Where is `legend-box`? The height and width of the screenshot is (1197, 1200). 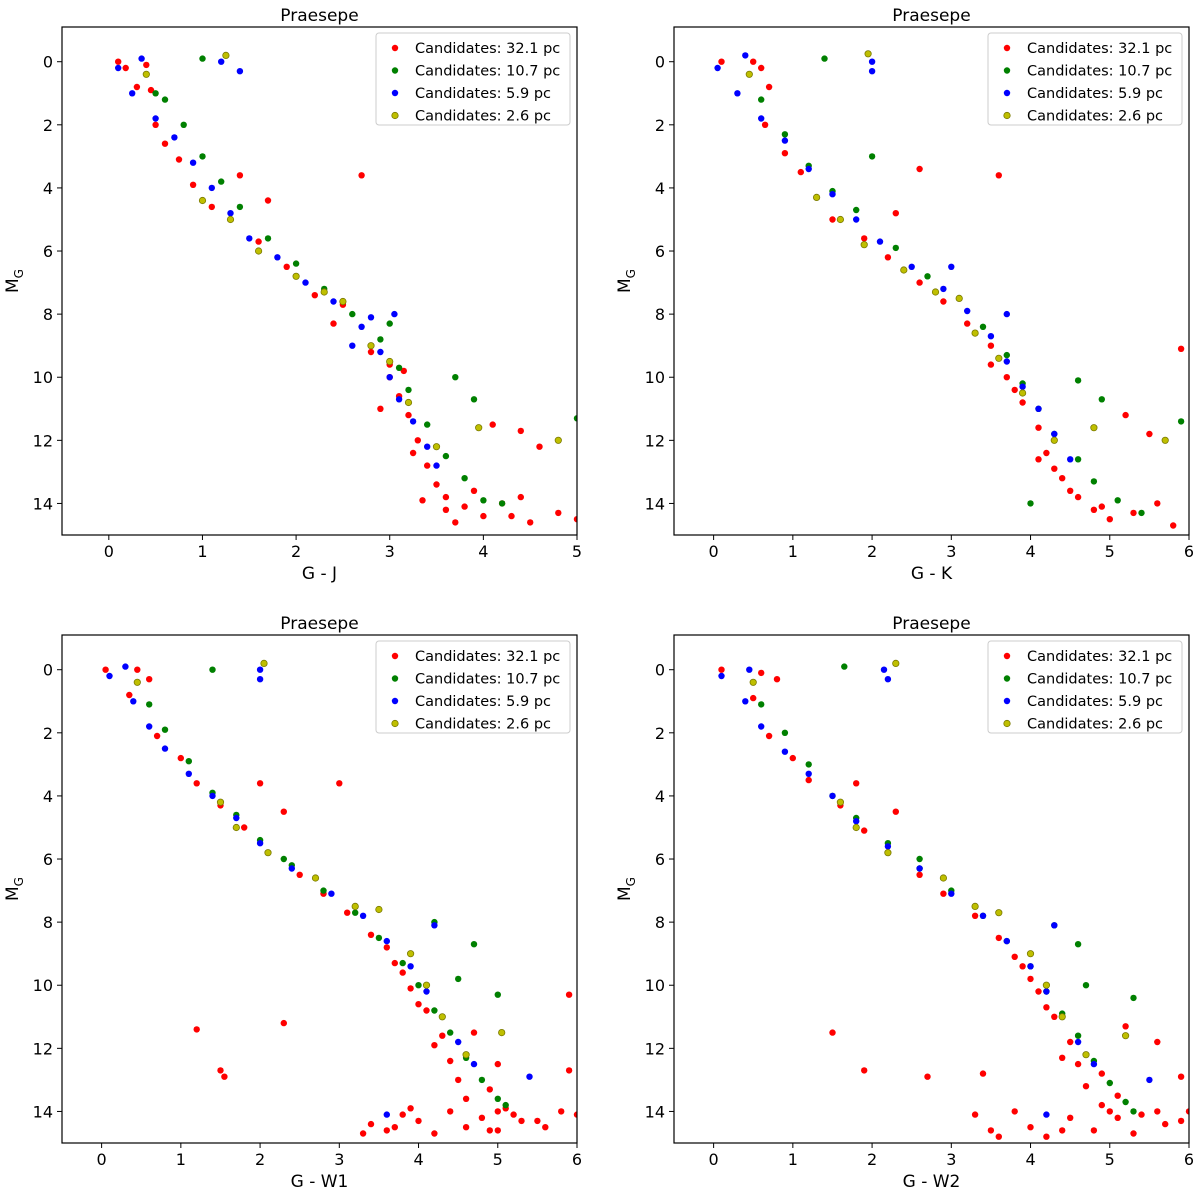 legend-box is located at coordinates (473, 687).